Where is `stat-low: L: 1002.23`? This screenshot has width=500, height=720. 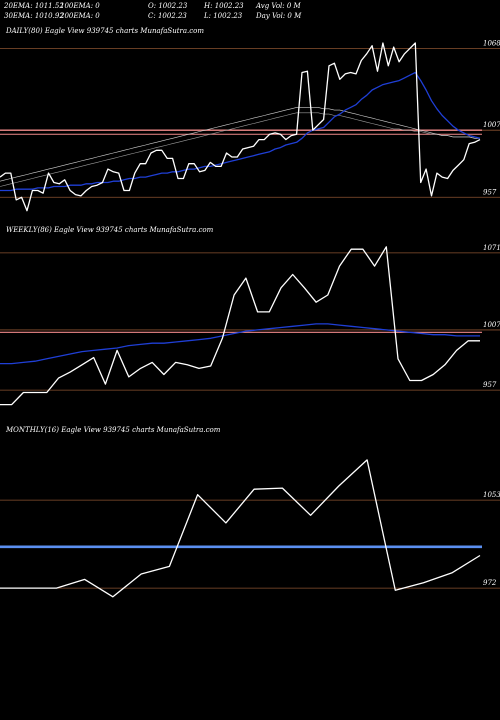
stat-low: L: 1002.23 is located at coordinates (223, 16).